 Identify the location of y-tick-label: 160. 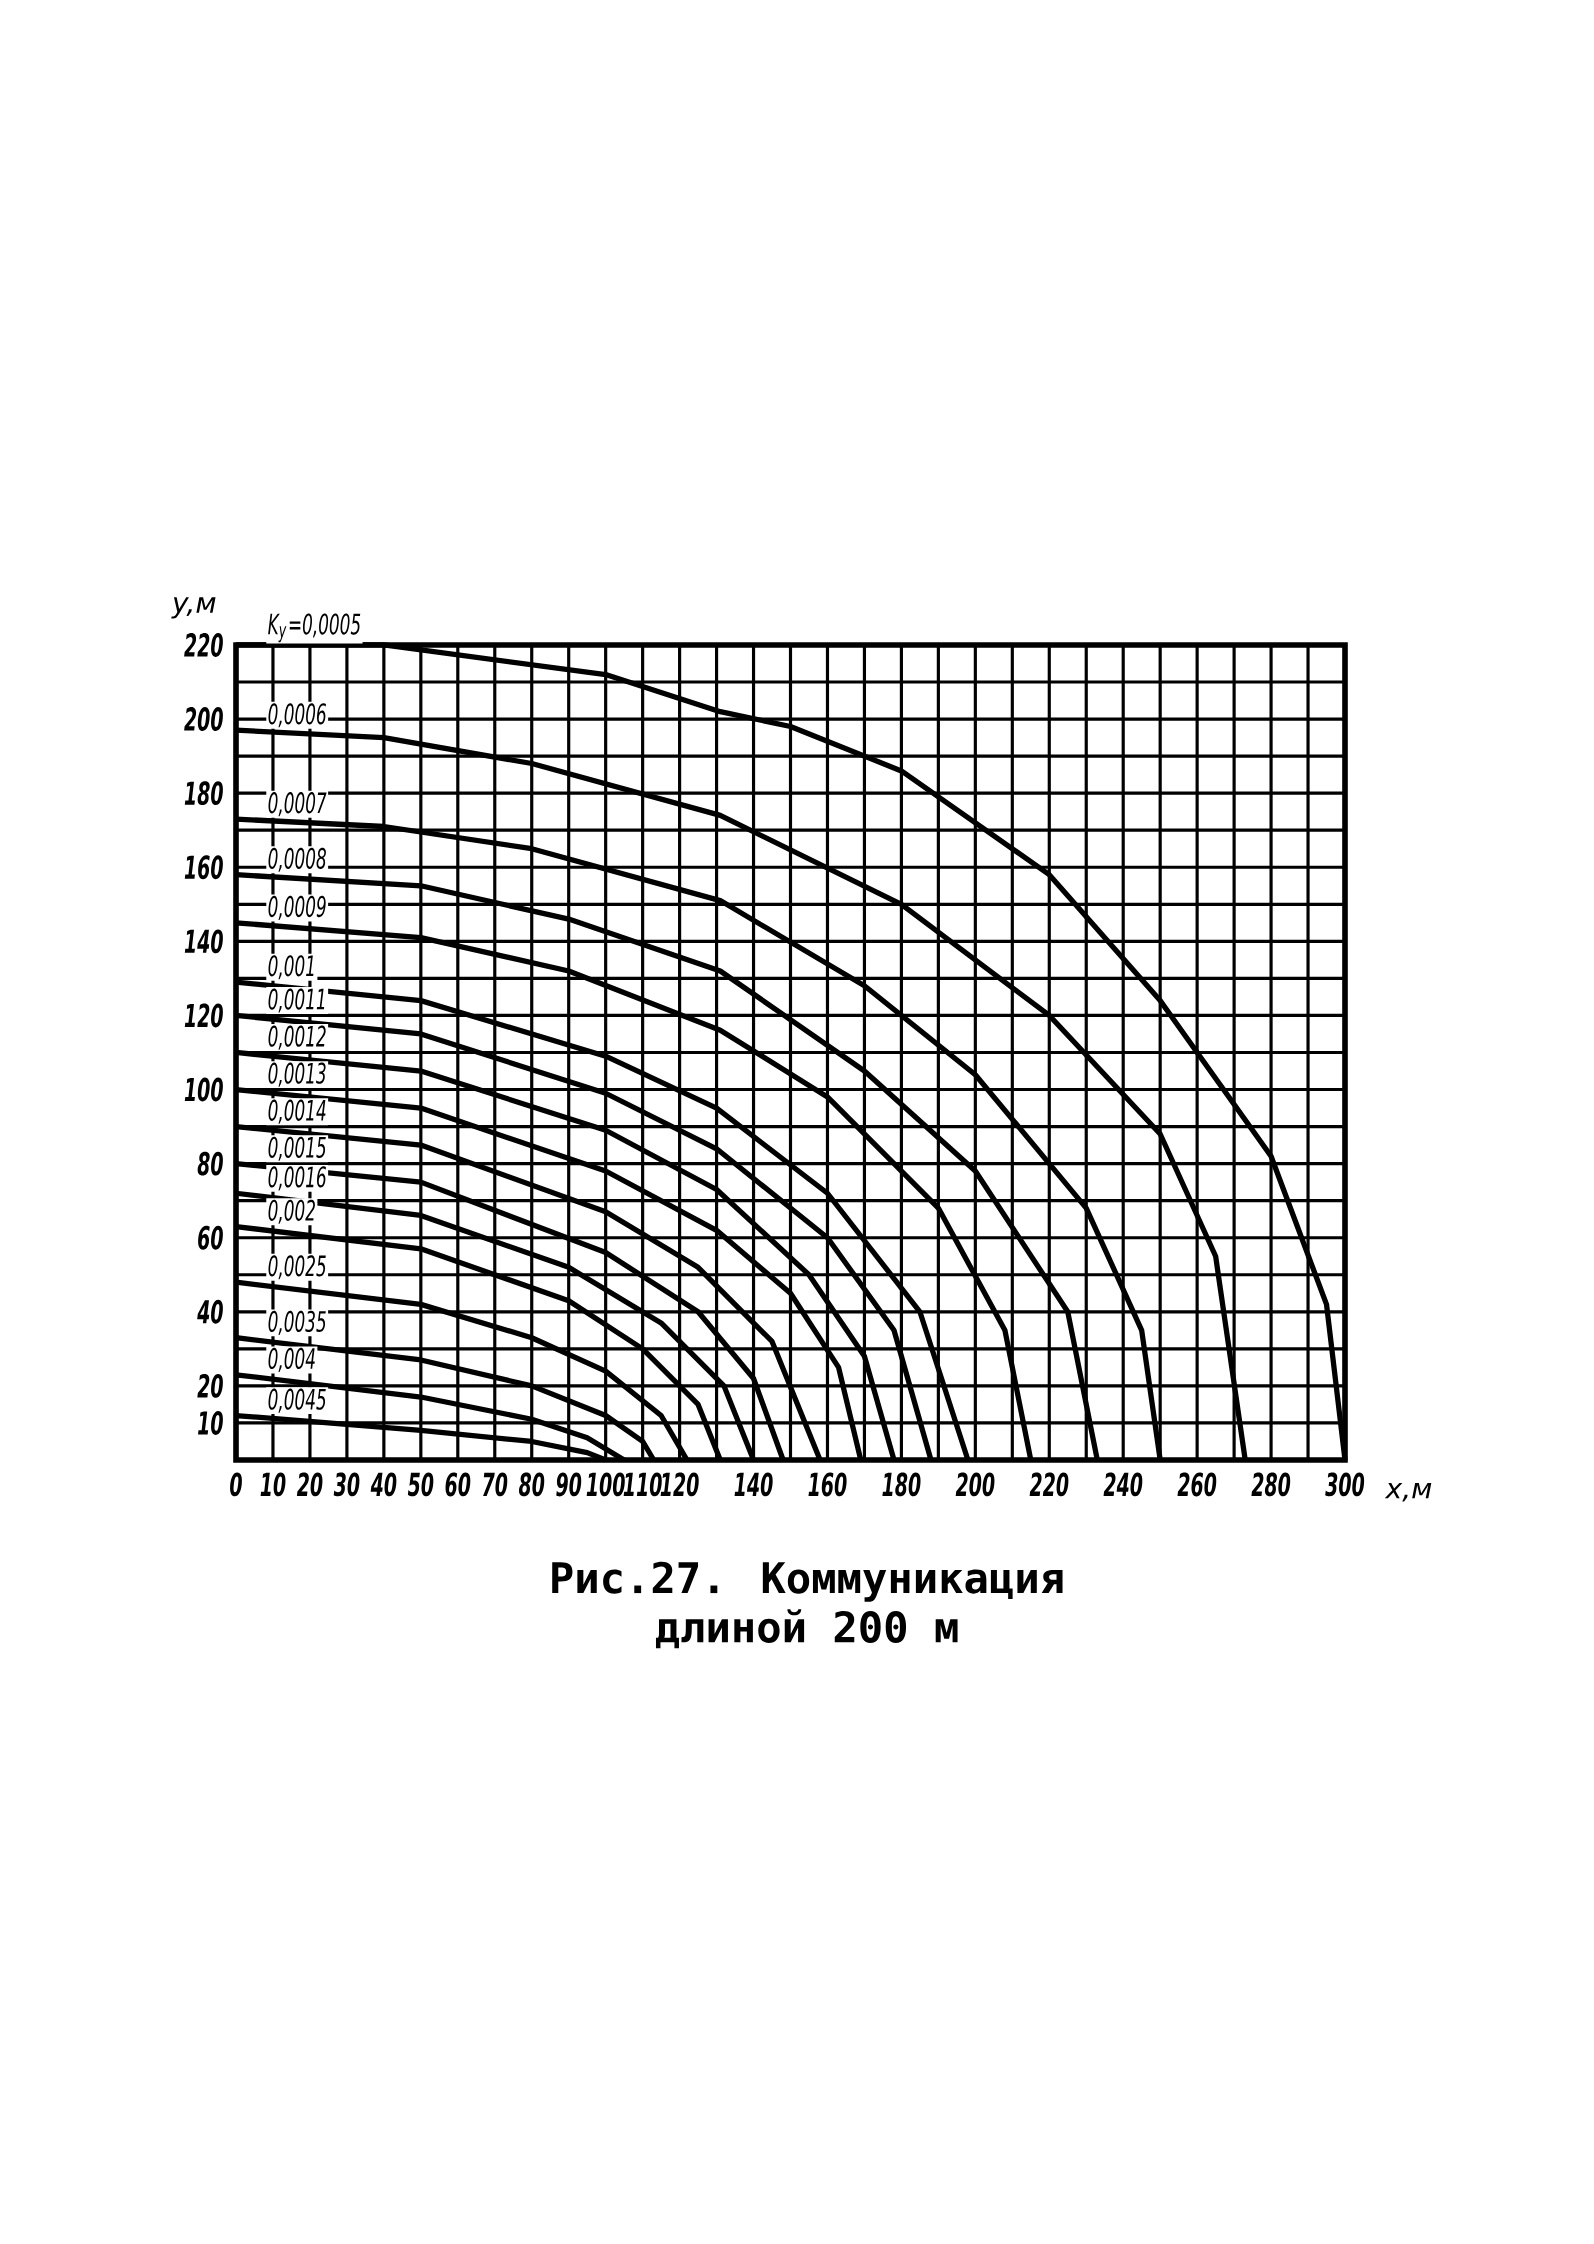
(203, 867).